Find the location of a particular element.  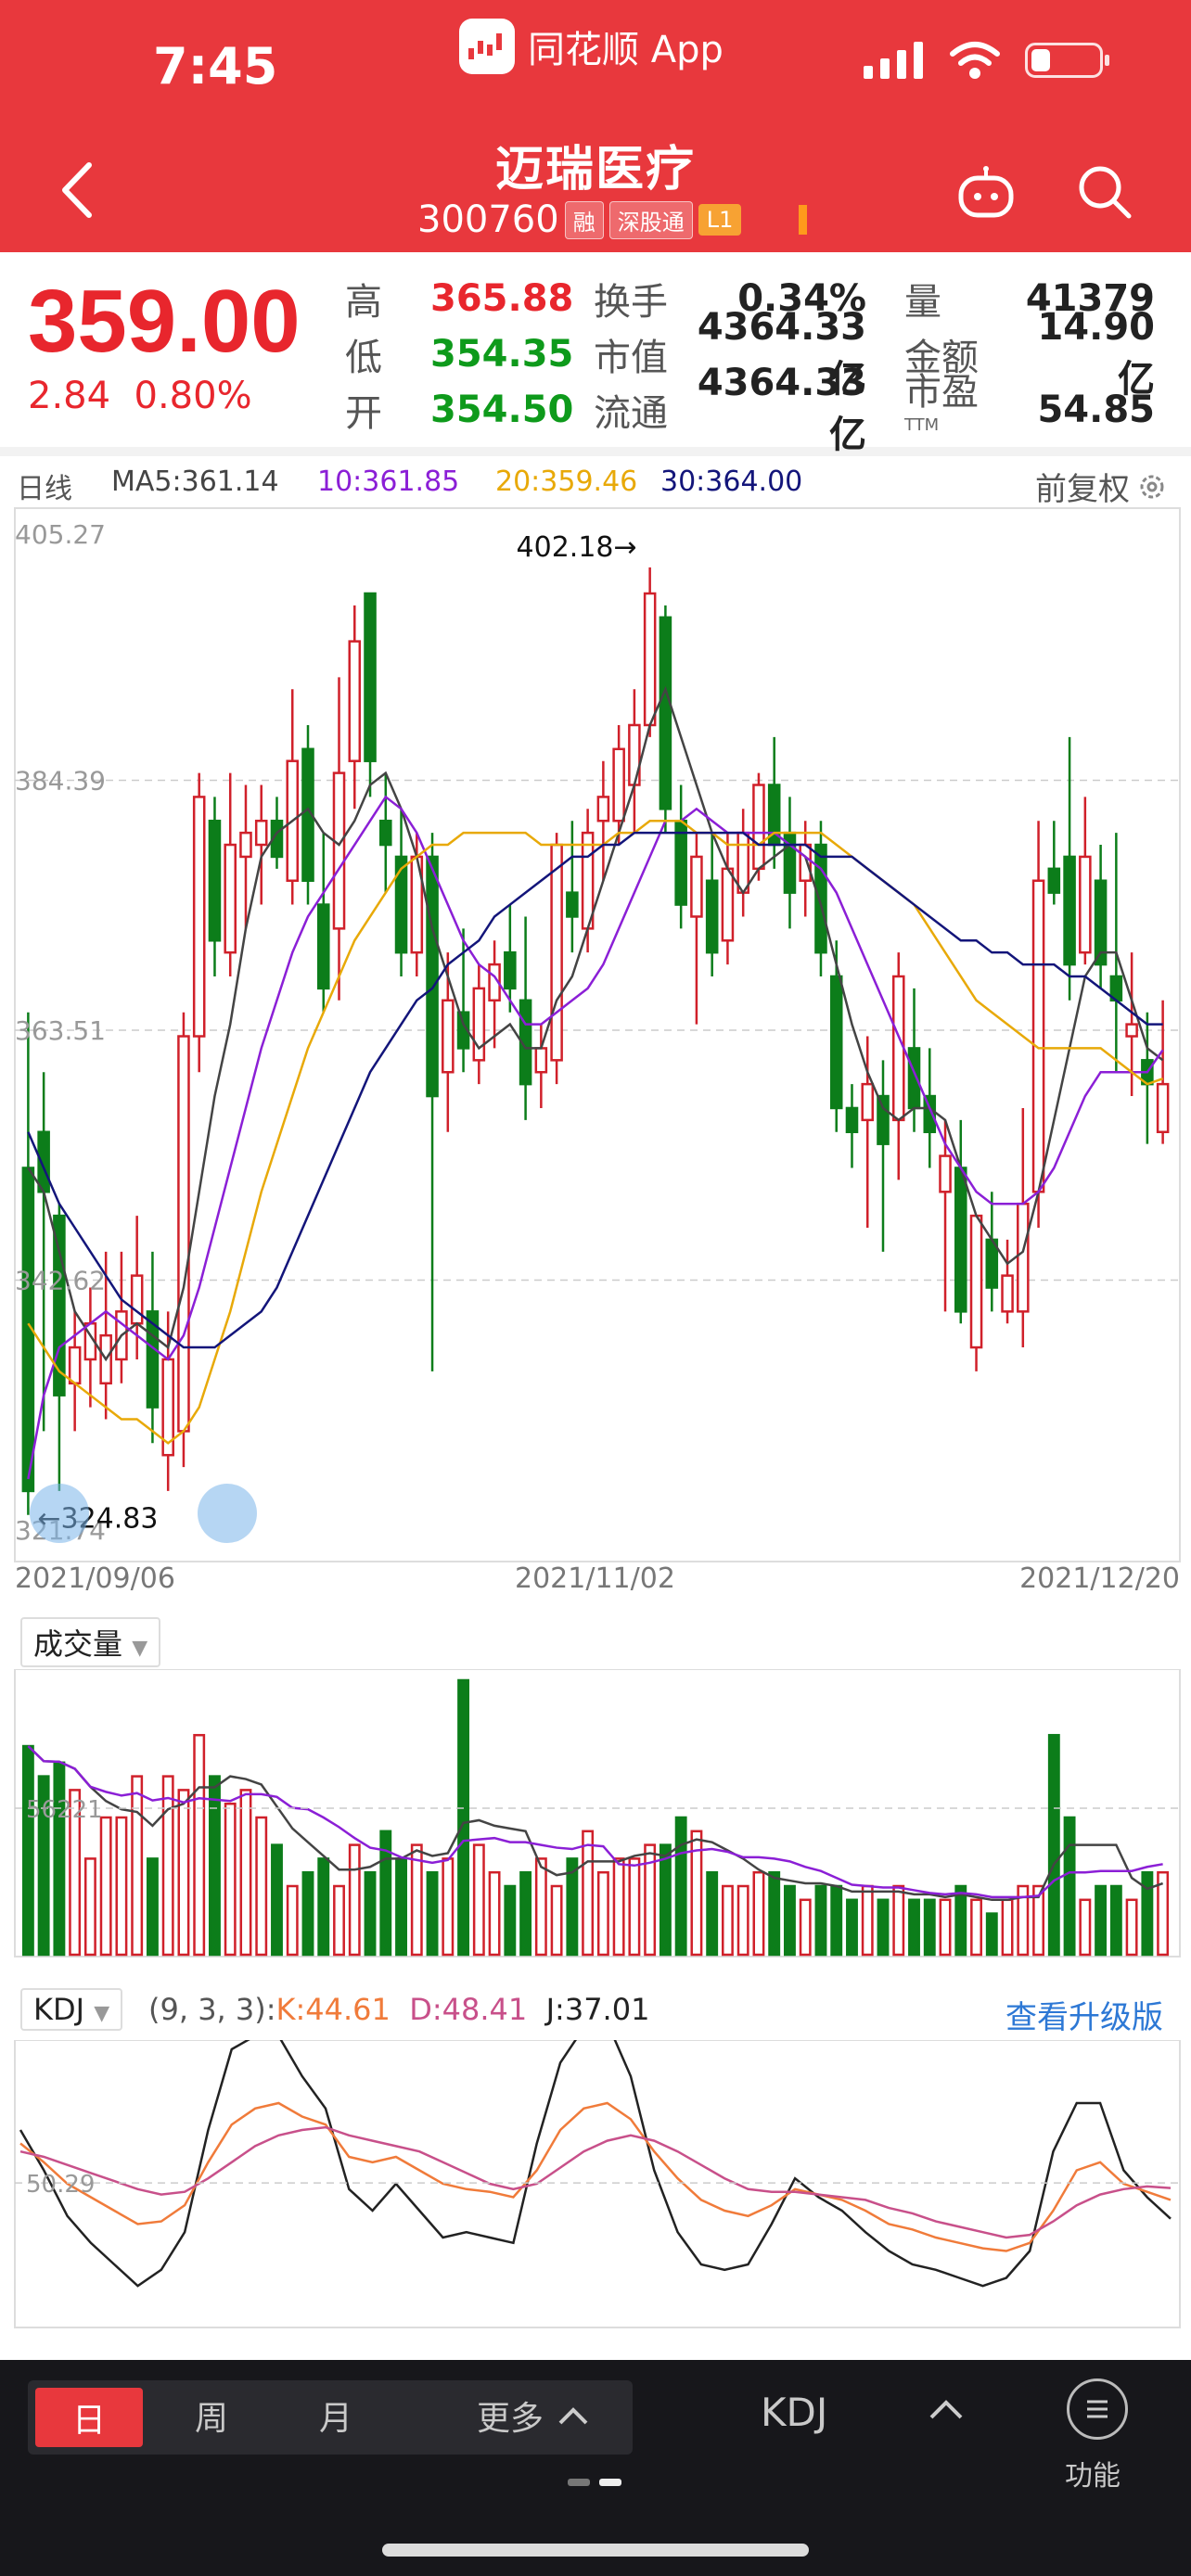

robot-assistant-icon is located at coordinates (986, 193).